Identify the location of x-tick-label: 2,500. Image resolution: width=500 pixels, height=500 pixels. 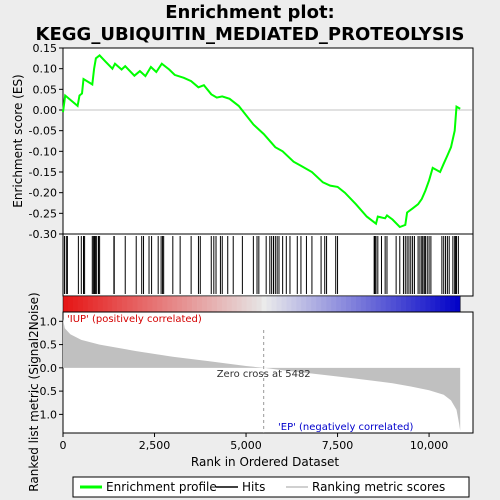
(155, 445).